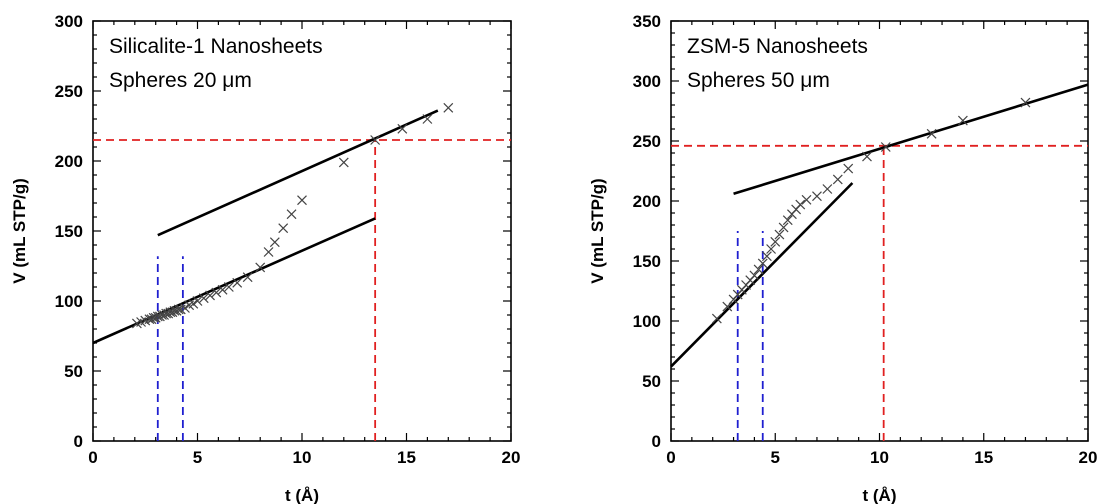 This screenshot has height=504, width=1104. Describe the element at coordinates (302, 457) in the screenshot. I see `x-tick-label: 10` at that location.